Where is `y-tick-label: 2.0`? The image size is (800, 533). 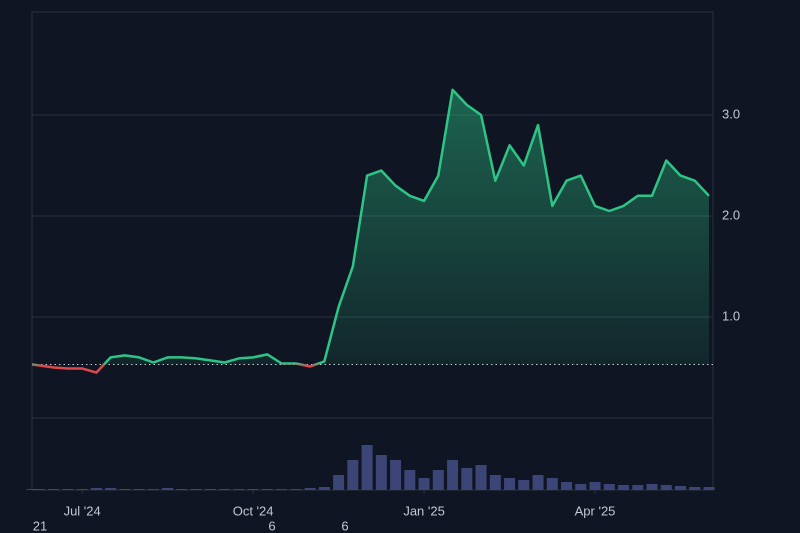
y-tick-label: 2.0 is located at coordinates (731, 214).